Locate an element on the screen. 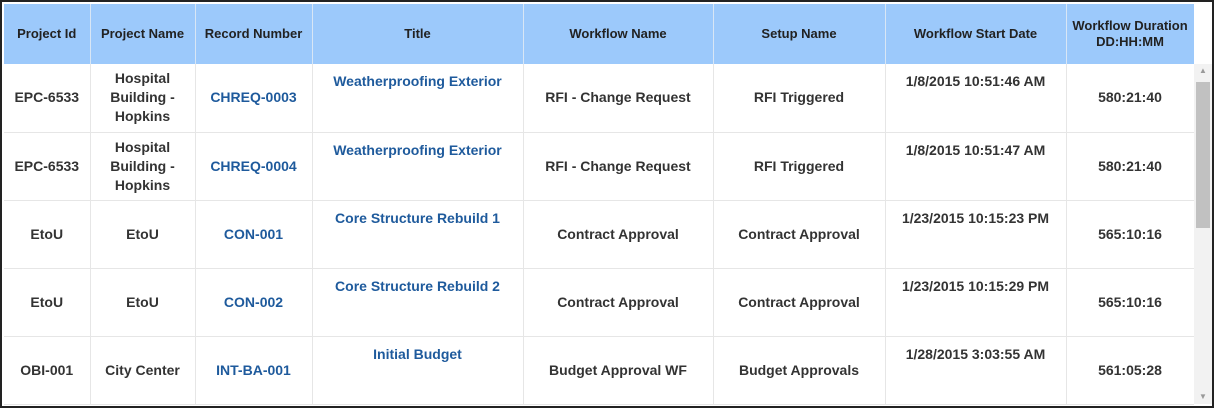  record-number-link: CON-002 is located at coordinates (253, 301).